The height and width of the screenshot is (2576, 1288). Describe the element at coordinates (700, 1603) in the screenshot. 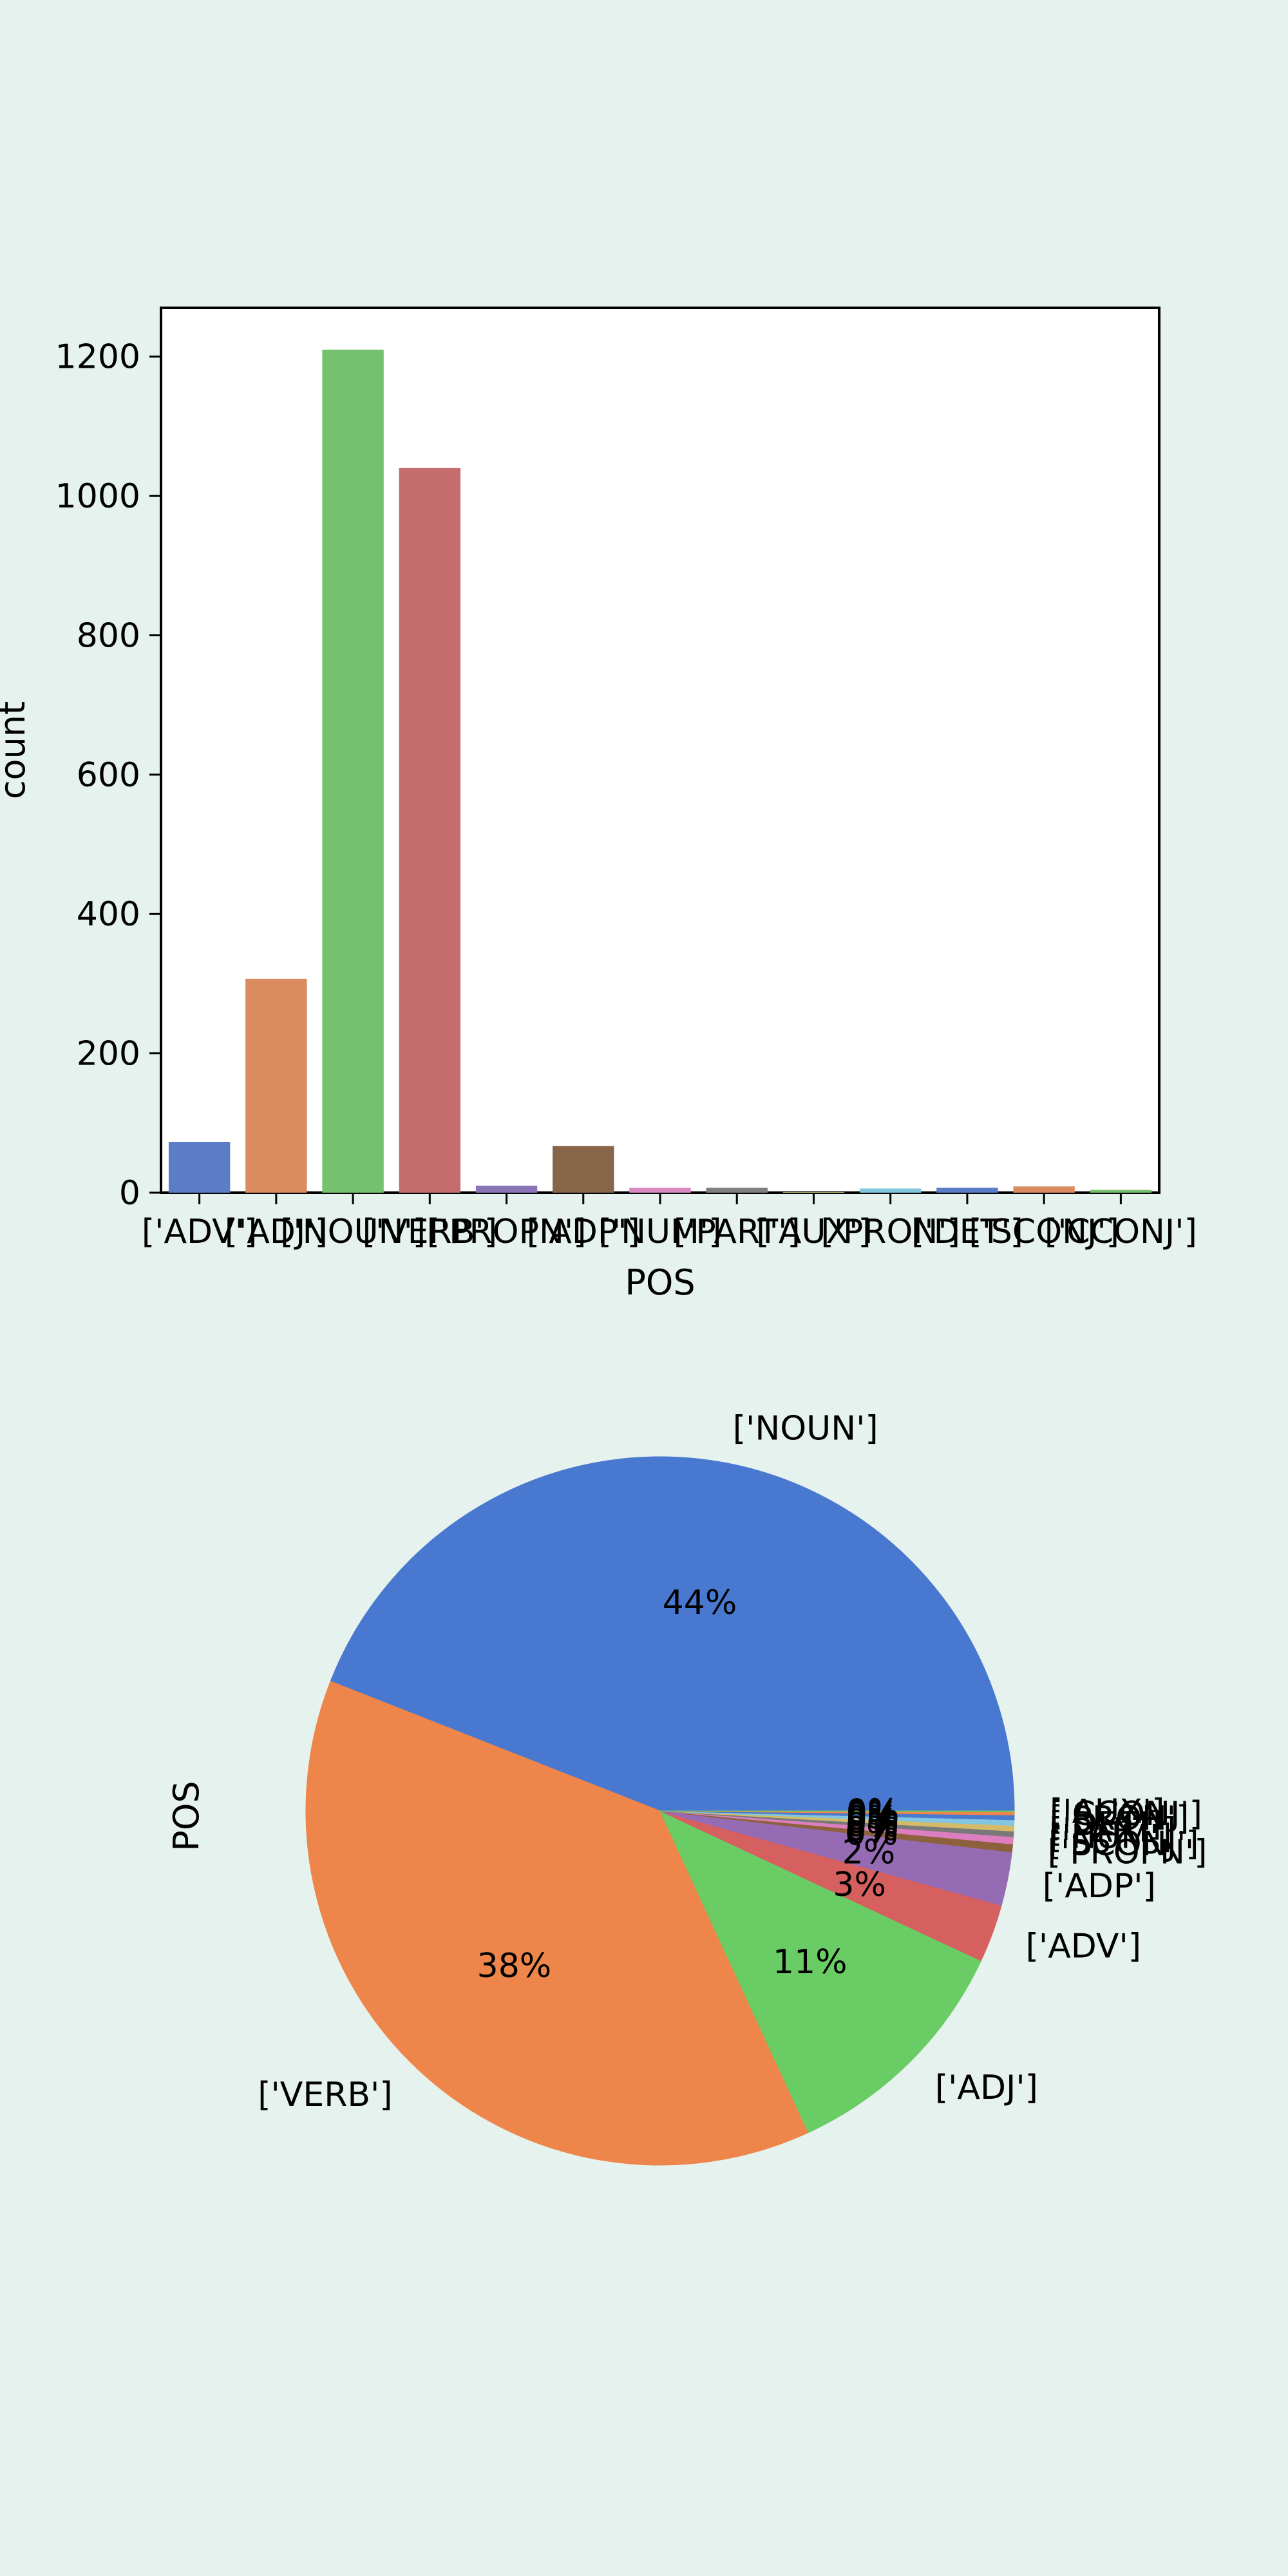

I see `pie-percent-label: 44%` at that location.